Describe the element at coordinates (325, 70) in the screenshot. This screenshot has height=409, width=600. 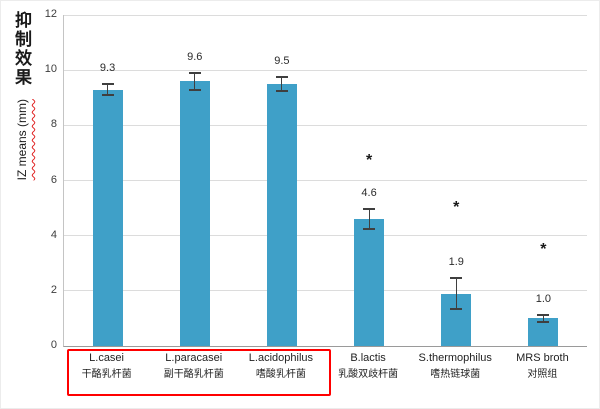
I see `gridline-y10` at that location.